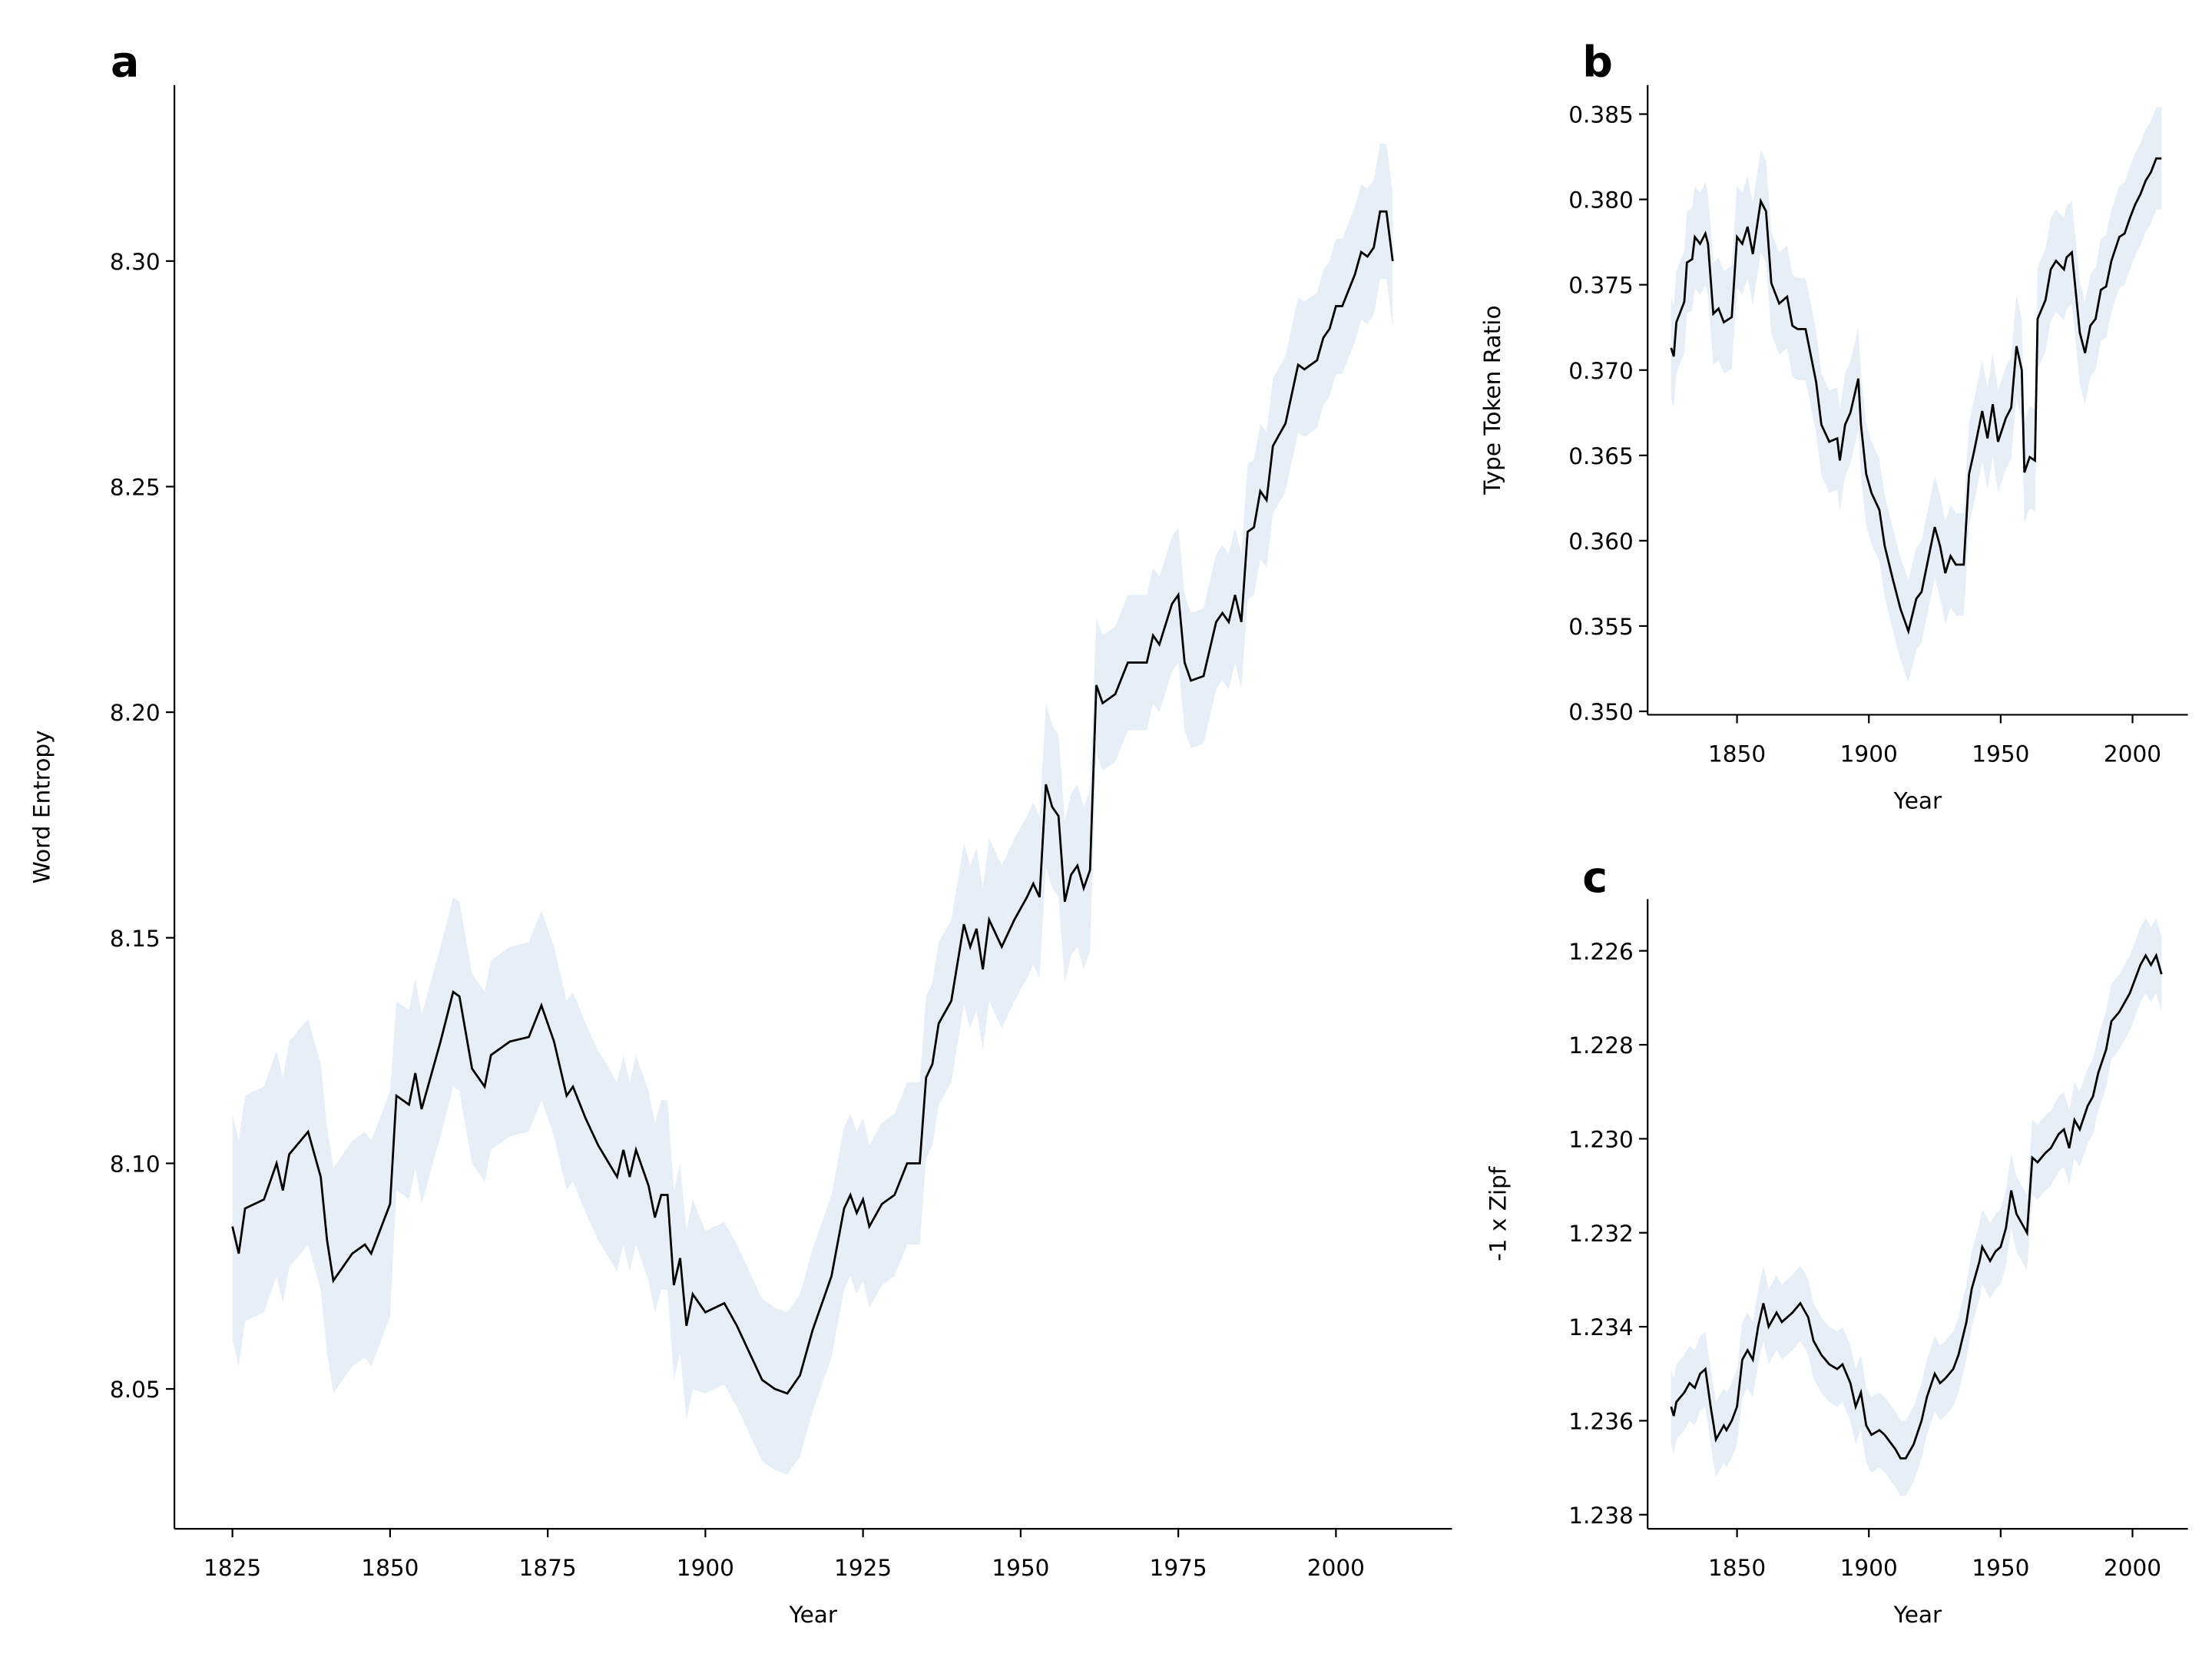 The width and height of the screenshot is (2212, 1657). What do you see at coordinates (863, 1568) in the screenshot?
I see `x-tick-label: 1925` at bounding box center [863, 1568].